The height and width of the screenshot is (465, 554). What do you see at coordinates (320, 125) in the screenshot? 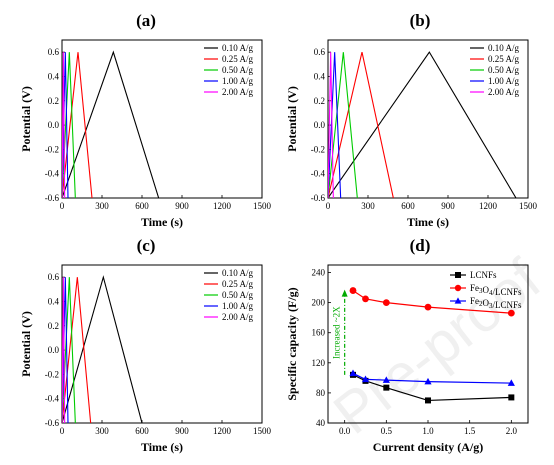
I see `y-tick-label: 0.0` at bounding box center [320, 125].